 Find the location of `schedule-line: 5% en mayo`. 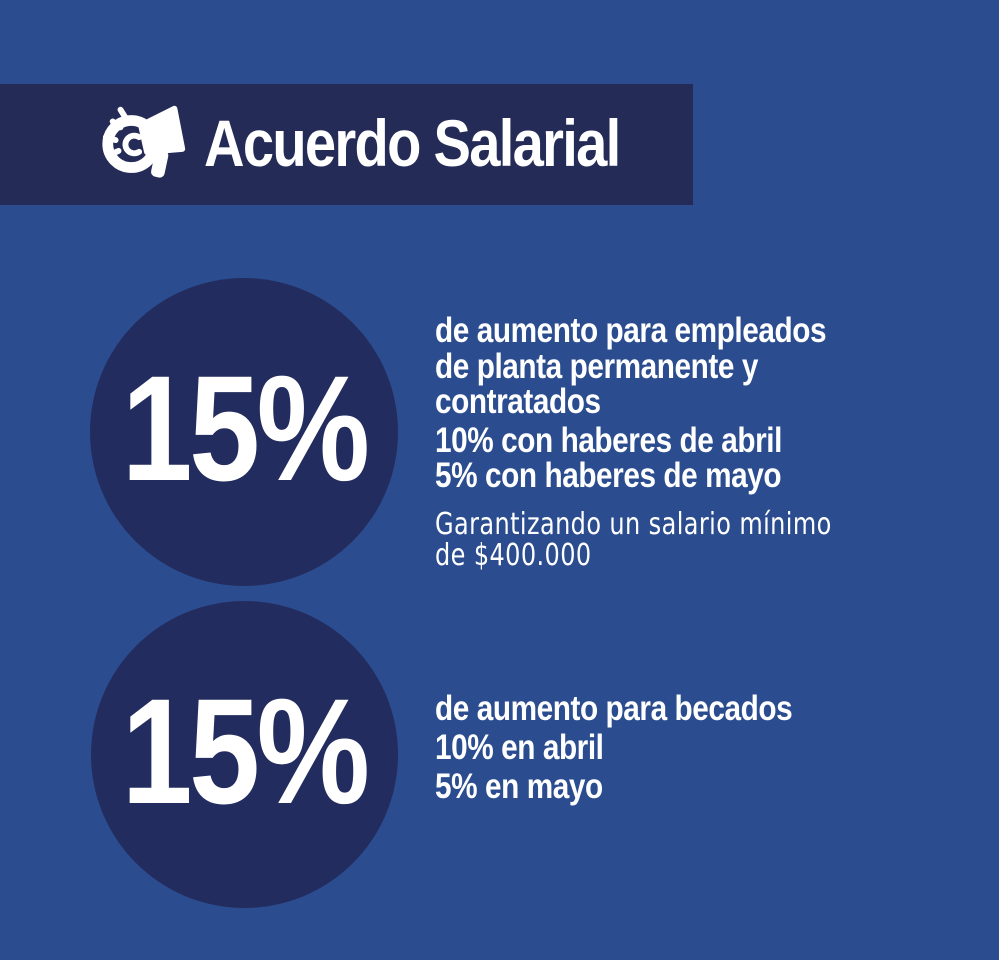

schedule-line: 5% en mayo is located at coordinates (519, 786).